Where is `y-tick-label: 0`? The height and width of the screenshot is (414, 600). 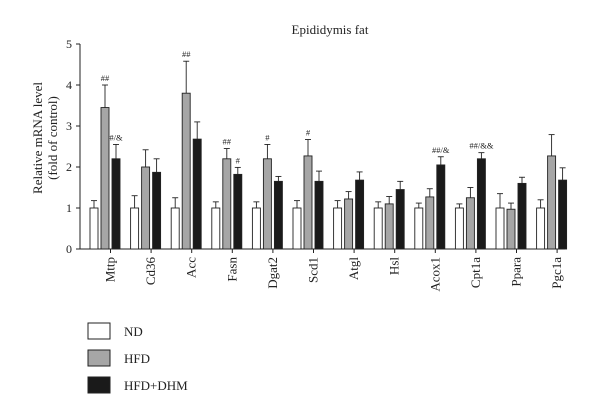 y-tick-label: 0 is located at coordinates (69, 249).